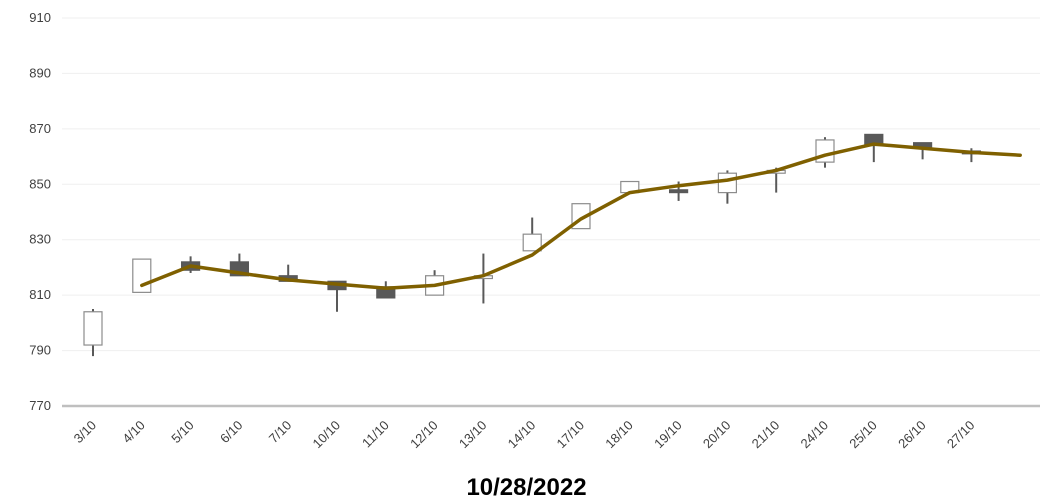 This screenshot has width=1053, height=503. Describe the element at coordinates (280, 432) in the screenshot. I see `x-tick-label: 7/10` at that location.